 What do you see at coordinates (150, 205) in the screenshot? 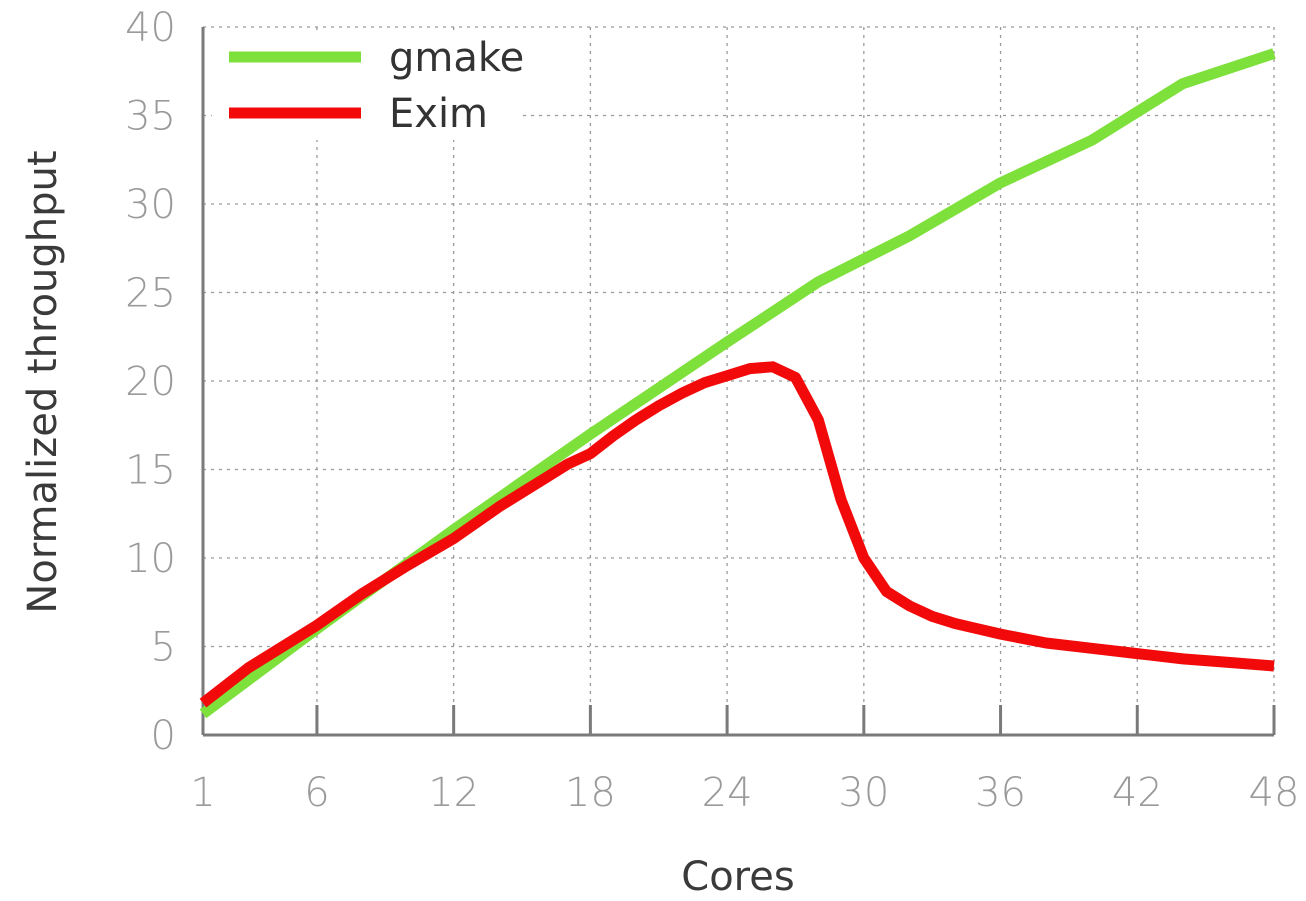
I see `y-tick-label: 30` at bounding box center [150, 205].